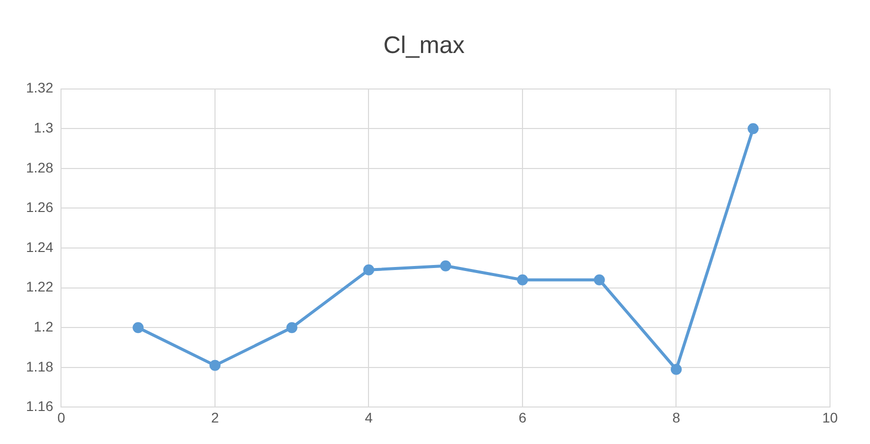 The image size is (870, 444). I want to click on y-tick-label: 1.16, so click(40, 406).